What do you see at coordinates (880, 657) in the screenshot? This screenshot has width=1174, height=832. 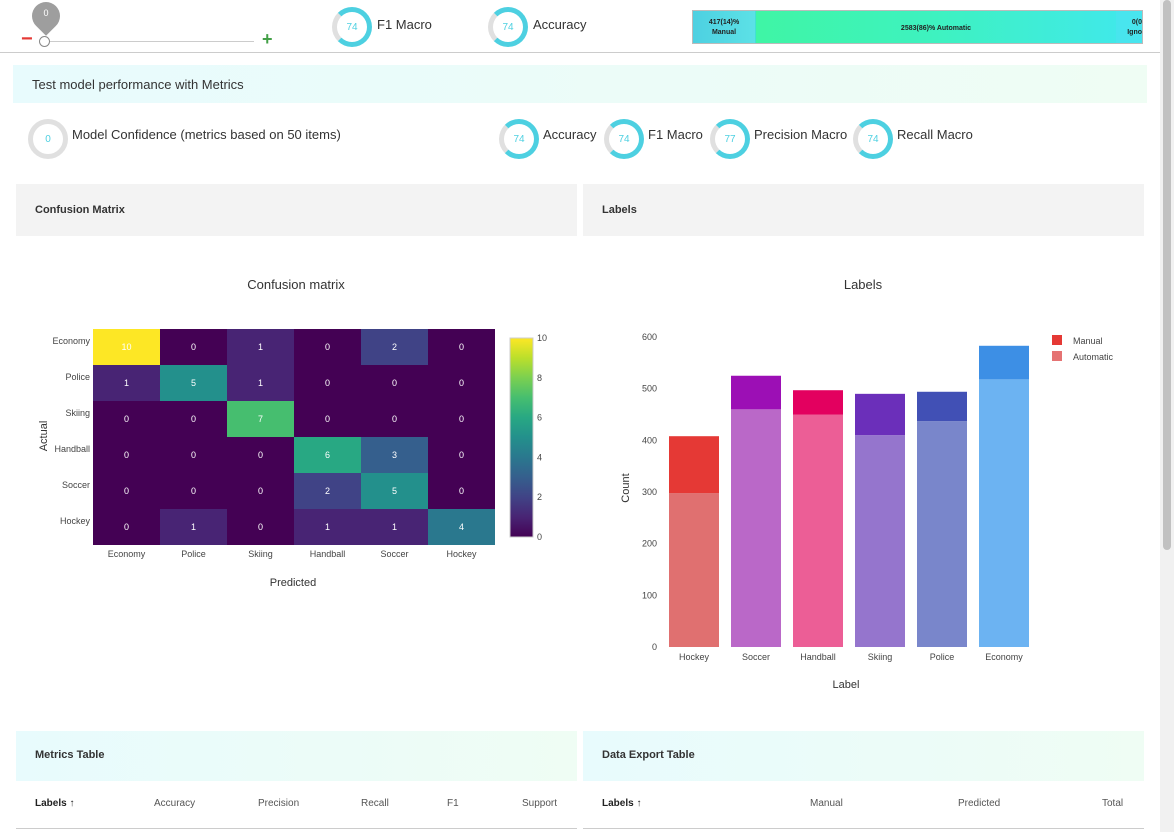 I see `bar-x-tick: Skiing` at bounding box center [880, 657].